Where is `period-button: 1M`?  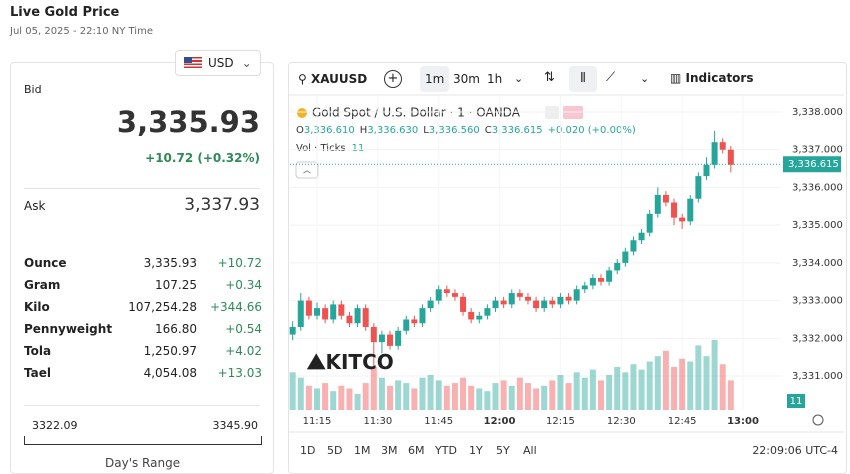
period-button: 1M is located at coordinates (362, 450).